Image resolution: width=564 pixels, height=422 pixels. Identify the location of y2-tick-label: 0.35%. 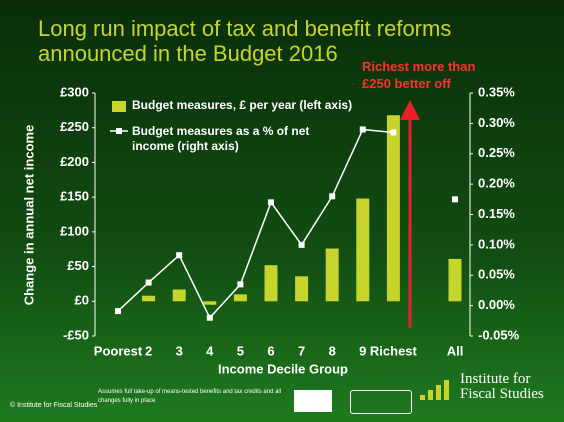
(496, 91).